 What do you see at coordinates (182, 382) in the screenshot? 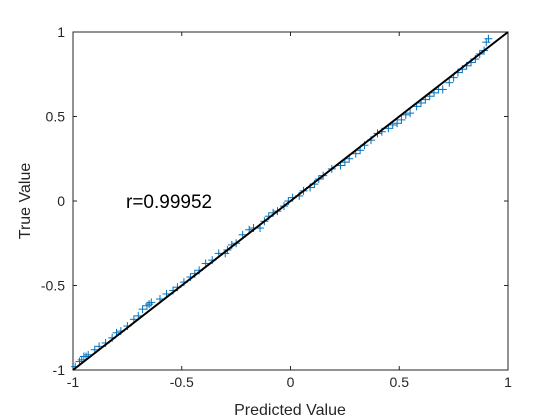
I see `x-tick-label: -0.5` at bounding box center [182, 382].